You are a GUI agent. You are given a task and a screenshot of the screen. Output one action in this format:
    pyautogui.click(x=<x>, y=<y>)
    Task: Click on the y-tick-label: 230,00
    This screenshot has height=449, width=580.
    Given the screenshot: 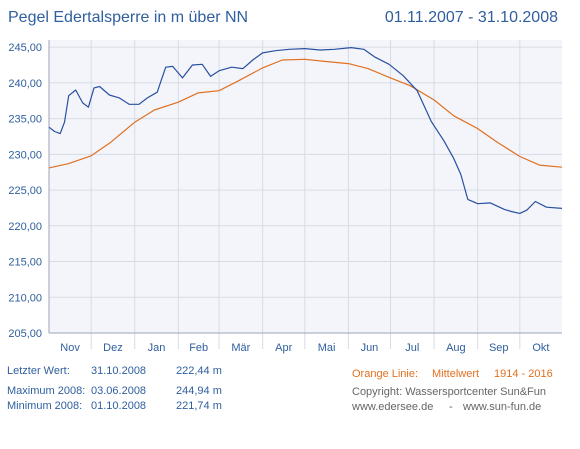 What is the action you would take?
    pyautogui.click(x=25, y=155)
    